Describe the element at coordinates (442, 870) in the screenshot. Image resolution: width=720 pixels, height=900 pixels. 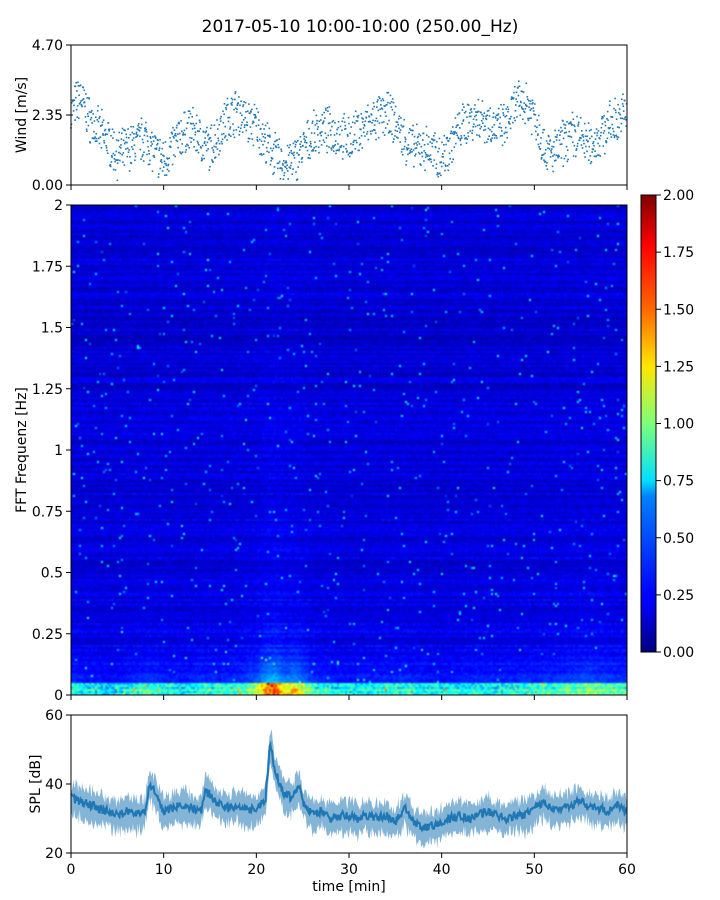
I see `spl-x-tick-label: 40` at that location.